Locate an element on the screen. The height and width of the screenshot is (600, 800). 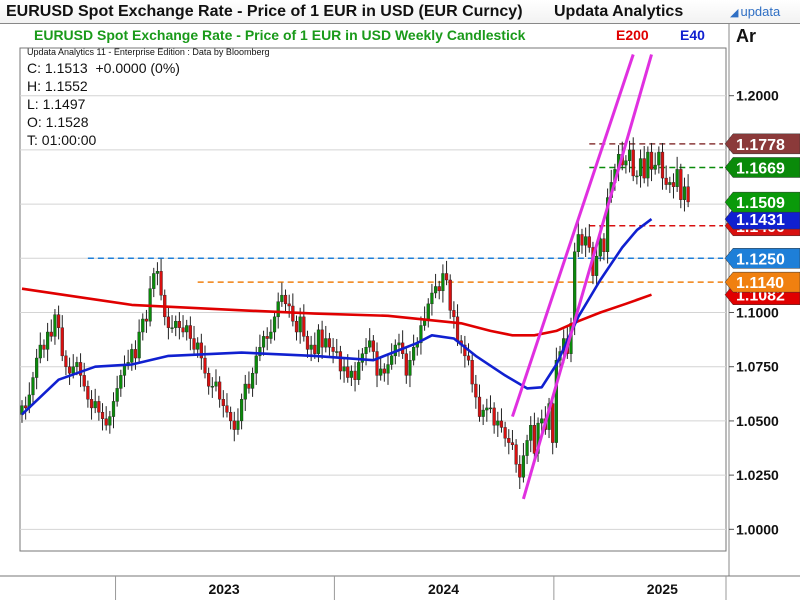
updata-logo: ◢ updata is located at coordinates (755, 11).